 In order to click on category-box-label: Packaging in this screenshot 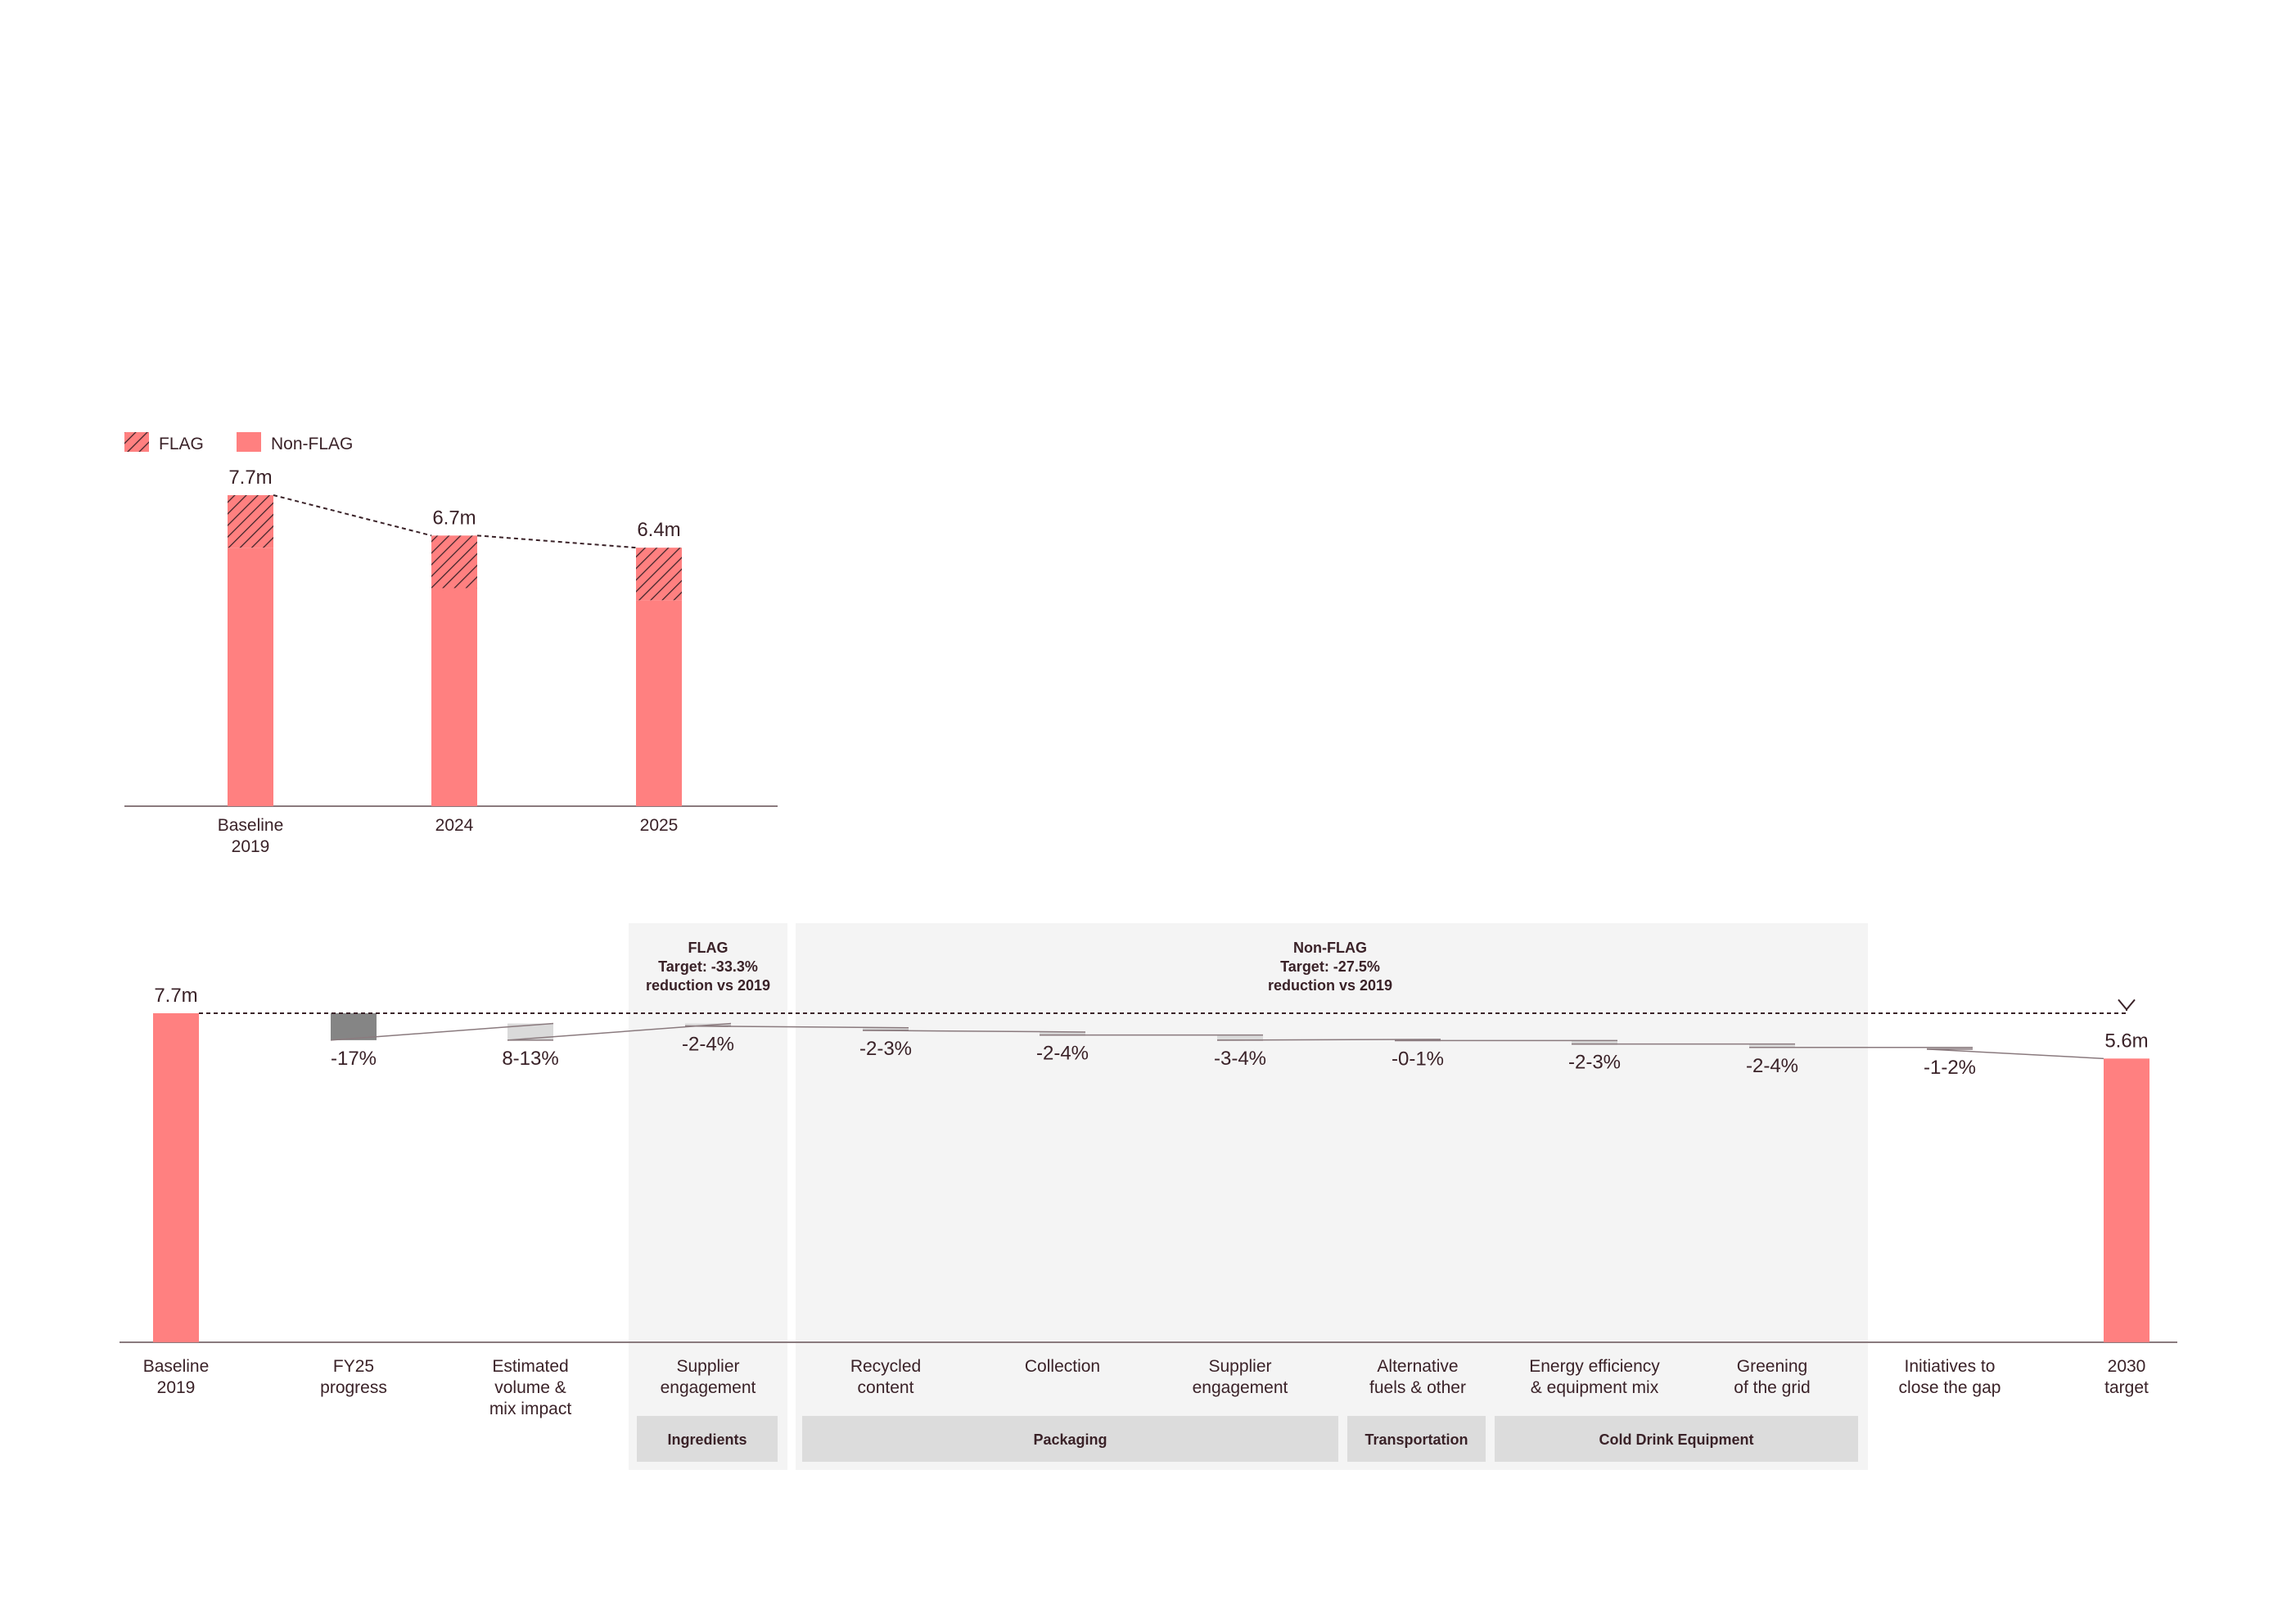, I will do `click(1070, 1439)`.